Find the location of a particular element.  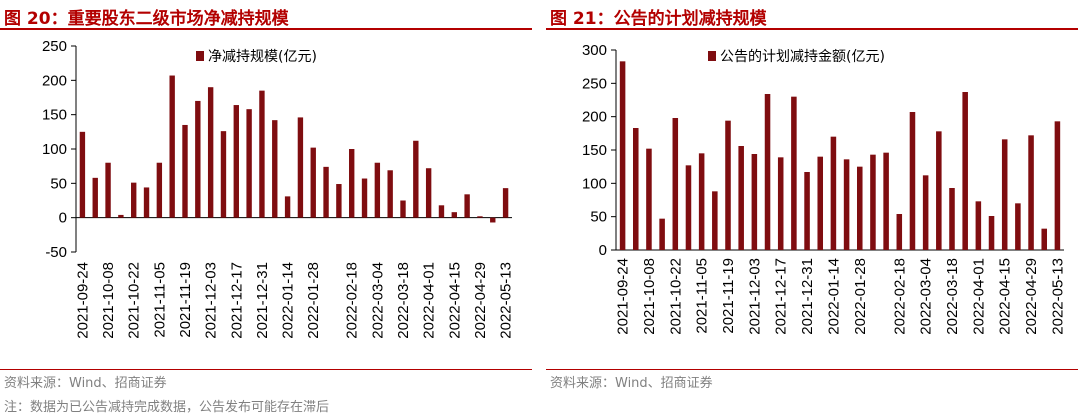

footnote: 注：数据为已公告减持完成数据，公告发布可能存在滞后 is located at coordinates (167, 407).